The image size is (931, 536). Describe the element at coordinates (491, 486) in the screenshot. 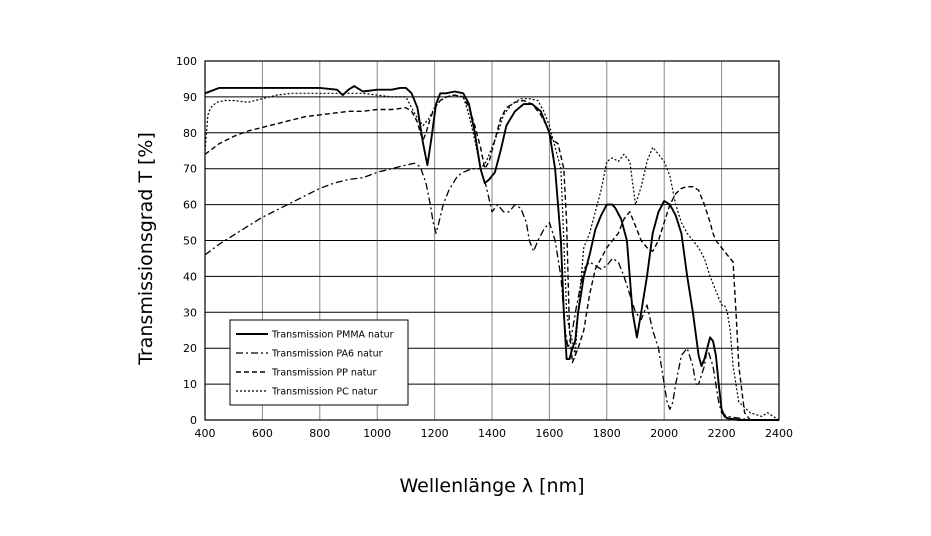

I see `x-axis-title: Wellenlänge λ [nm]` at that location.